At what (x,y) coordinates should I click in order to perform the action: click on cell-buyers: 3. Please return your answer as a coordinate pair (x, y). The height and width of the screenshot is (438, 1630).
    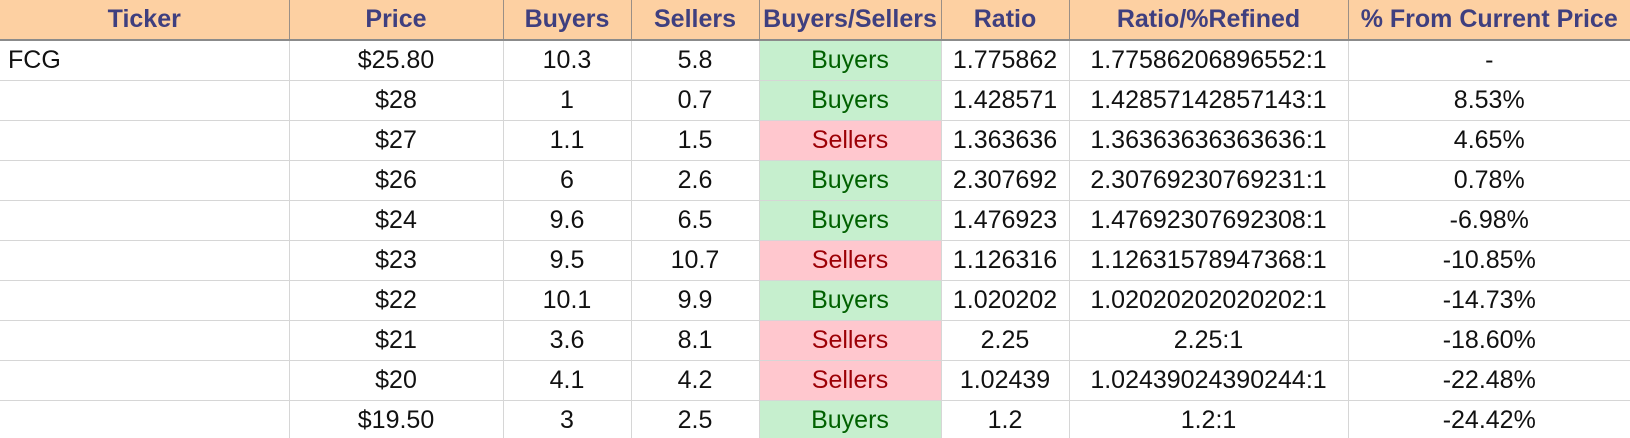
    Looking at the image, I should click on (567, 419).